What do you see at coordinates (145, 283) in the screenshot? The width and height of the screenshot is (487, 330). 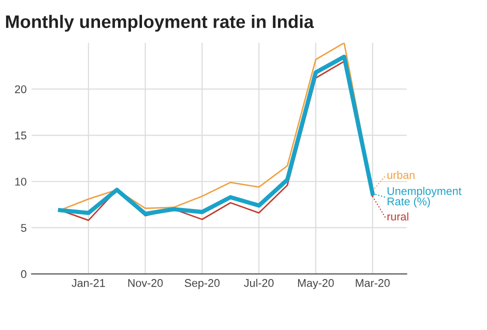 I see `x-tick-label: Nov-20` at bounding box center [145, 283].